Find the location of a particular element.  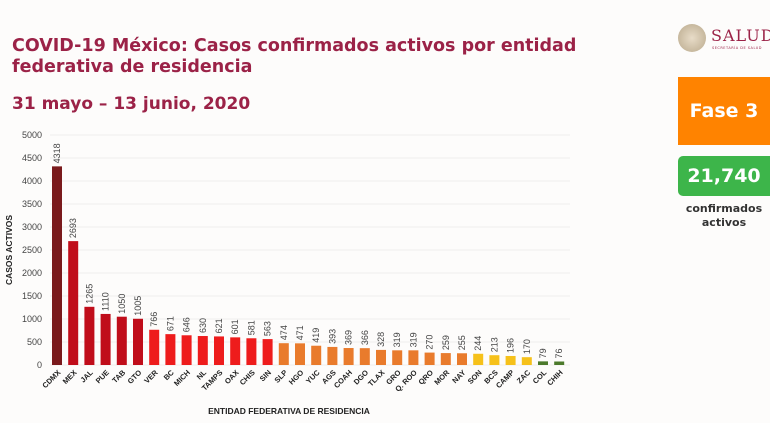

total-label: confirmados activos is located at coordinates (724, 215).